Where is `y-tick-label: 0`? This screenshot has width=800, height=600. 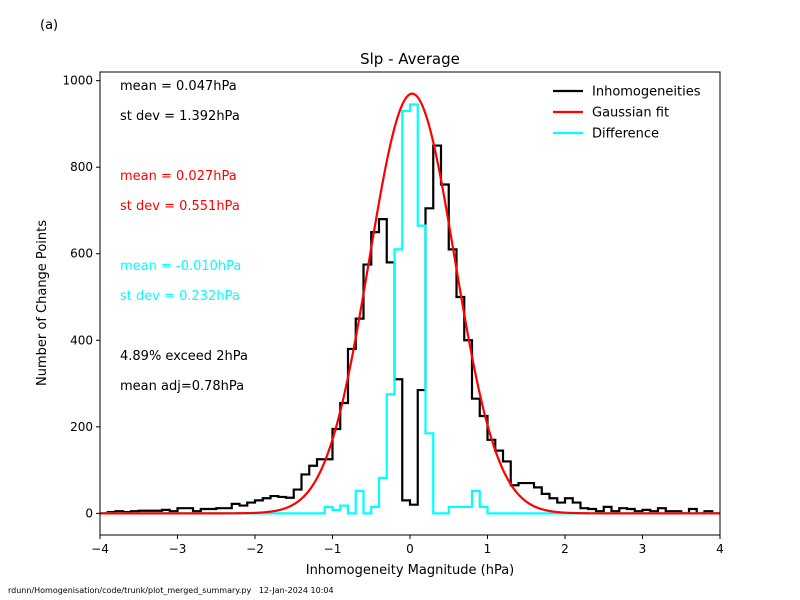
y-tick-label: 0 is located at coordinates (89, 513).